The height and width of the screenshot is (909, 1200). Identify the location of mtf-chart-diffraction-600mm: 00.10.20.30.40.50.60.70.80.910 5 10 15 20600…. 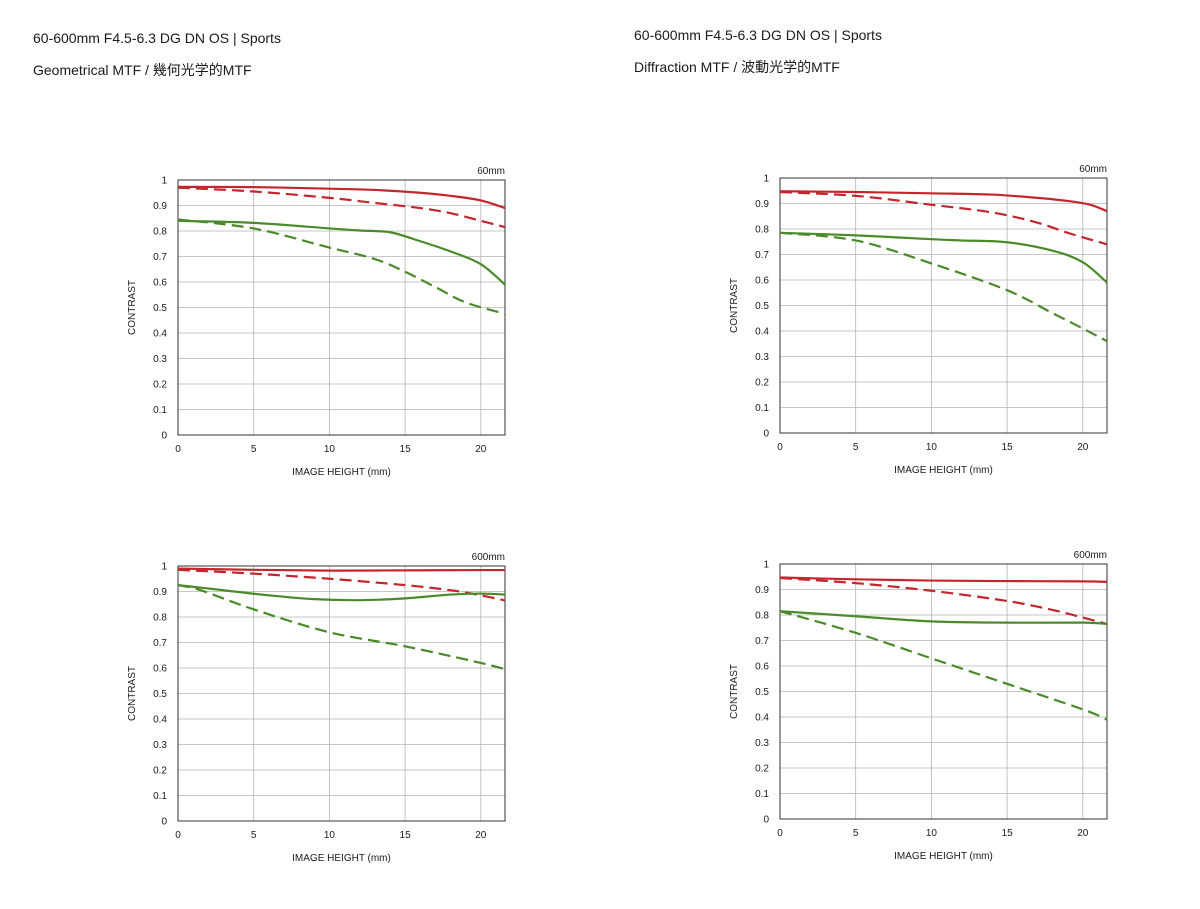
(918, 706).